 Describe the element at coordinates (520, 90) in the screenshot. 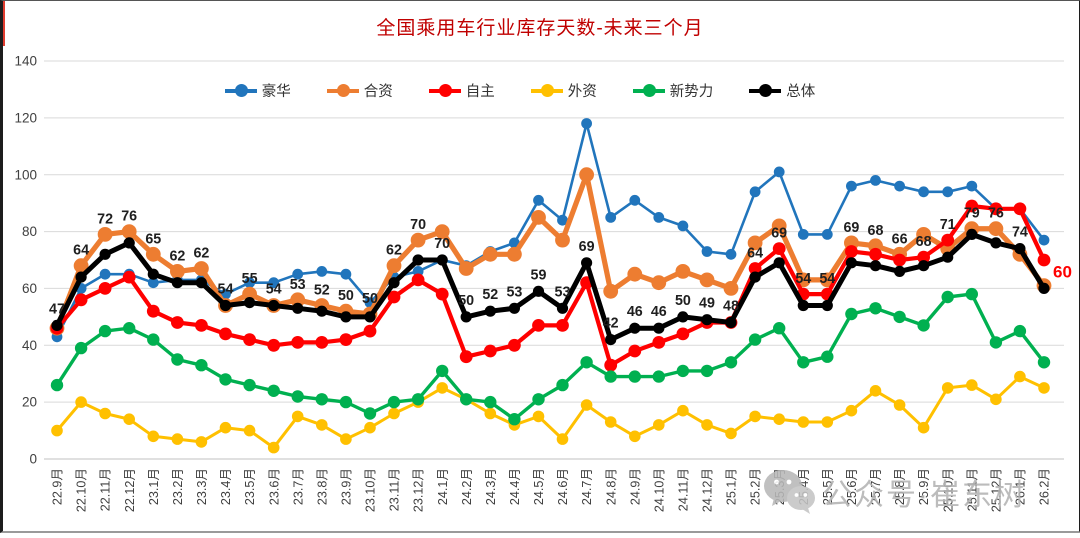

I see `chart-legend: 豪华 合资 自主 外资 新势力 总体` at that location.